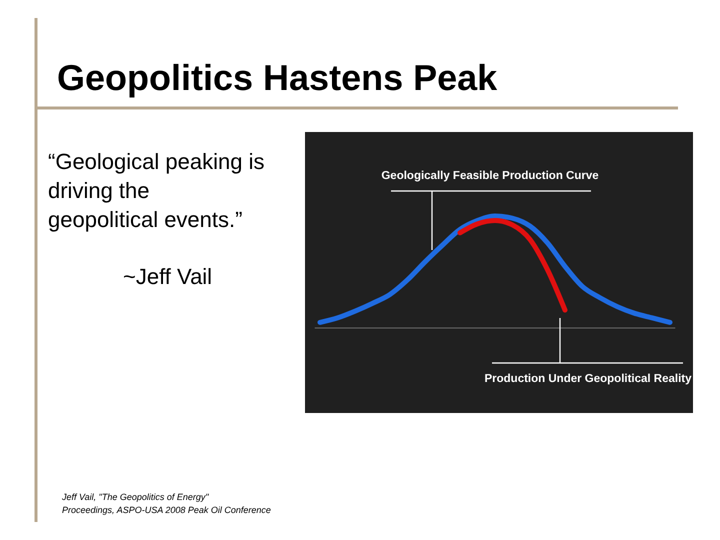  I want to click on chart-title: Geopolitics Hastens Peak, so click(277, 77).